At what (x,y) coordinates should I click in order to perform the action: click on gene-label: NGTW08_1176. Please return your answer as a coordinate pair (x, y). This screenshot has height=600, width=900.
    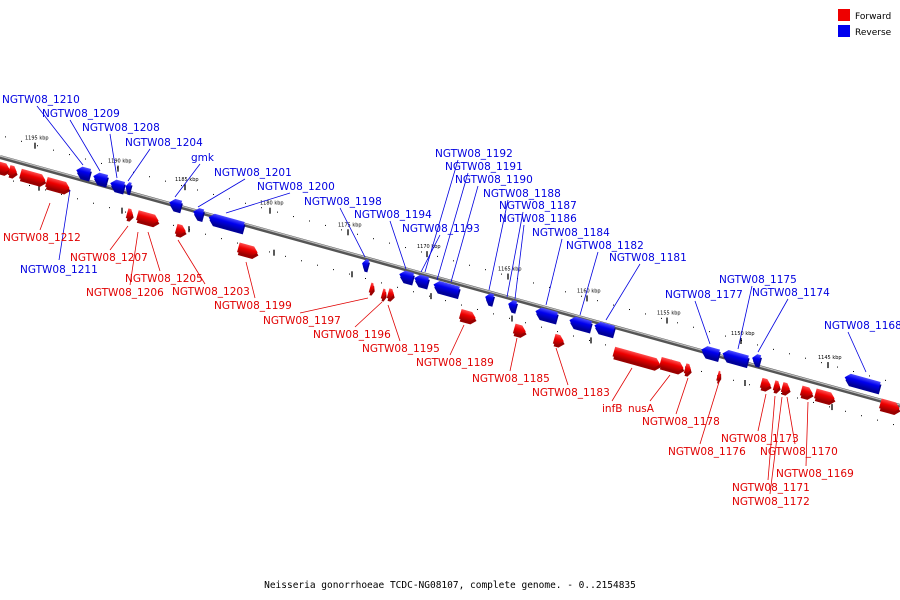
    Looking at the image, I should click on (707, 452).